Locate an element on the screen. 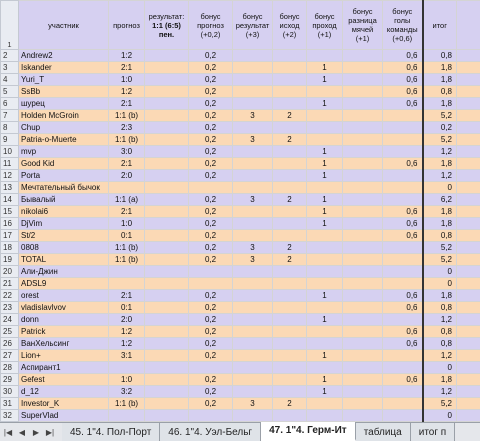 The width and height of the screenshot is (480, 441). participant-cell: vladislavlvov is located at coordinates (64, 308).